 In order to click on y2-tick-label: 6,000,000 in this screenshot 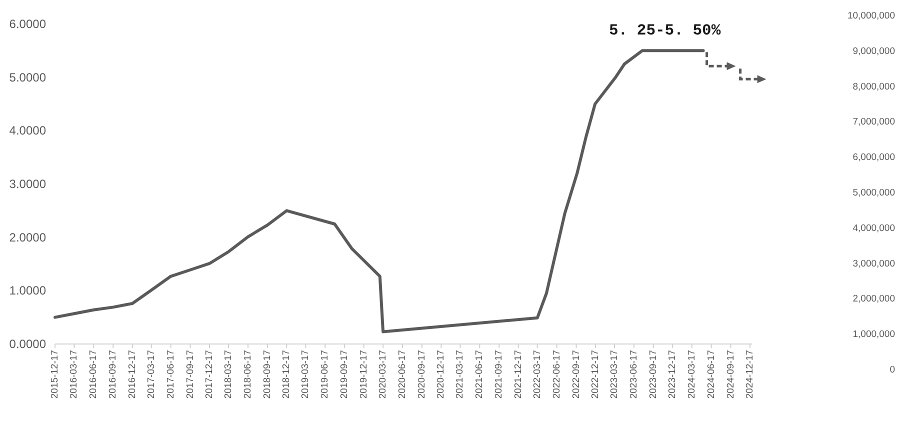, I will do `click(873, 158)`.